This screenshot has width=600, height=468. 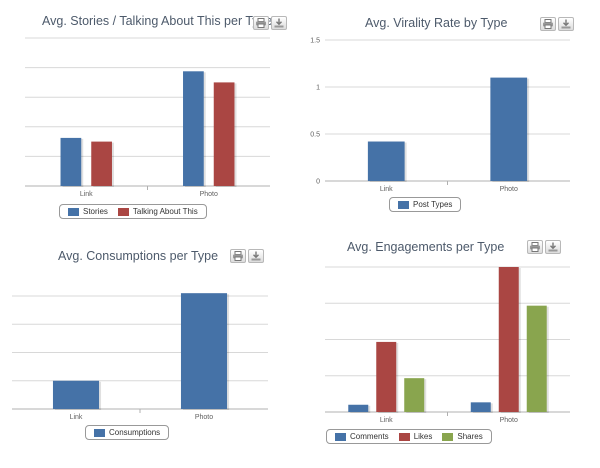 I want to click on bar-stories-photo, so click(x=193, y=128).